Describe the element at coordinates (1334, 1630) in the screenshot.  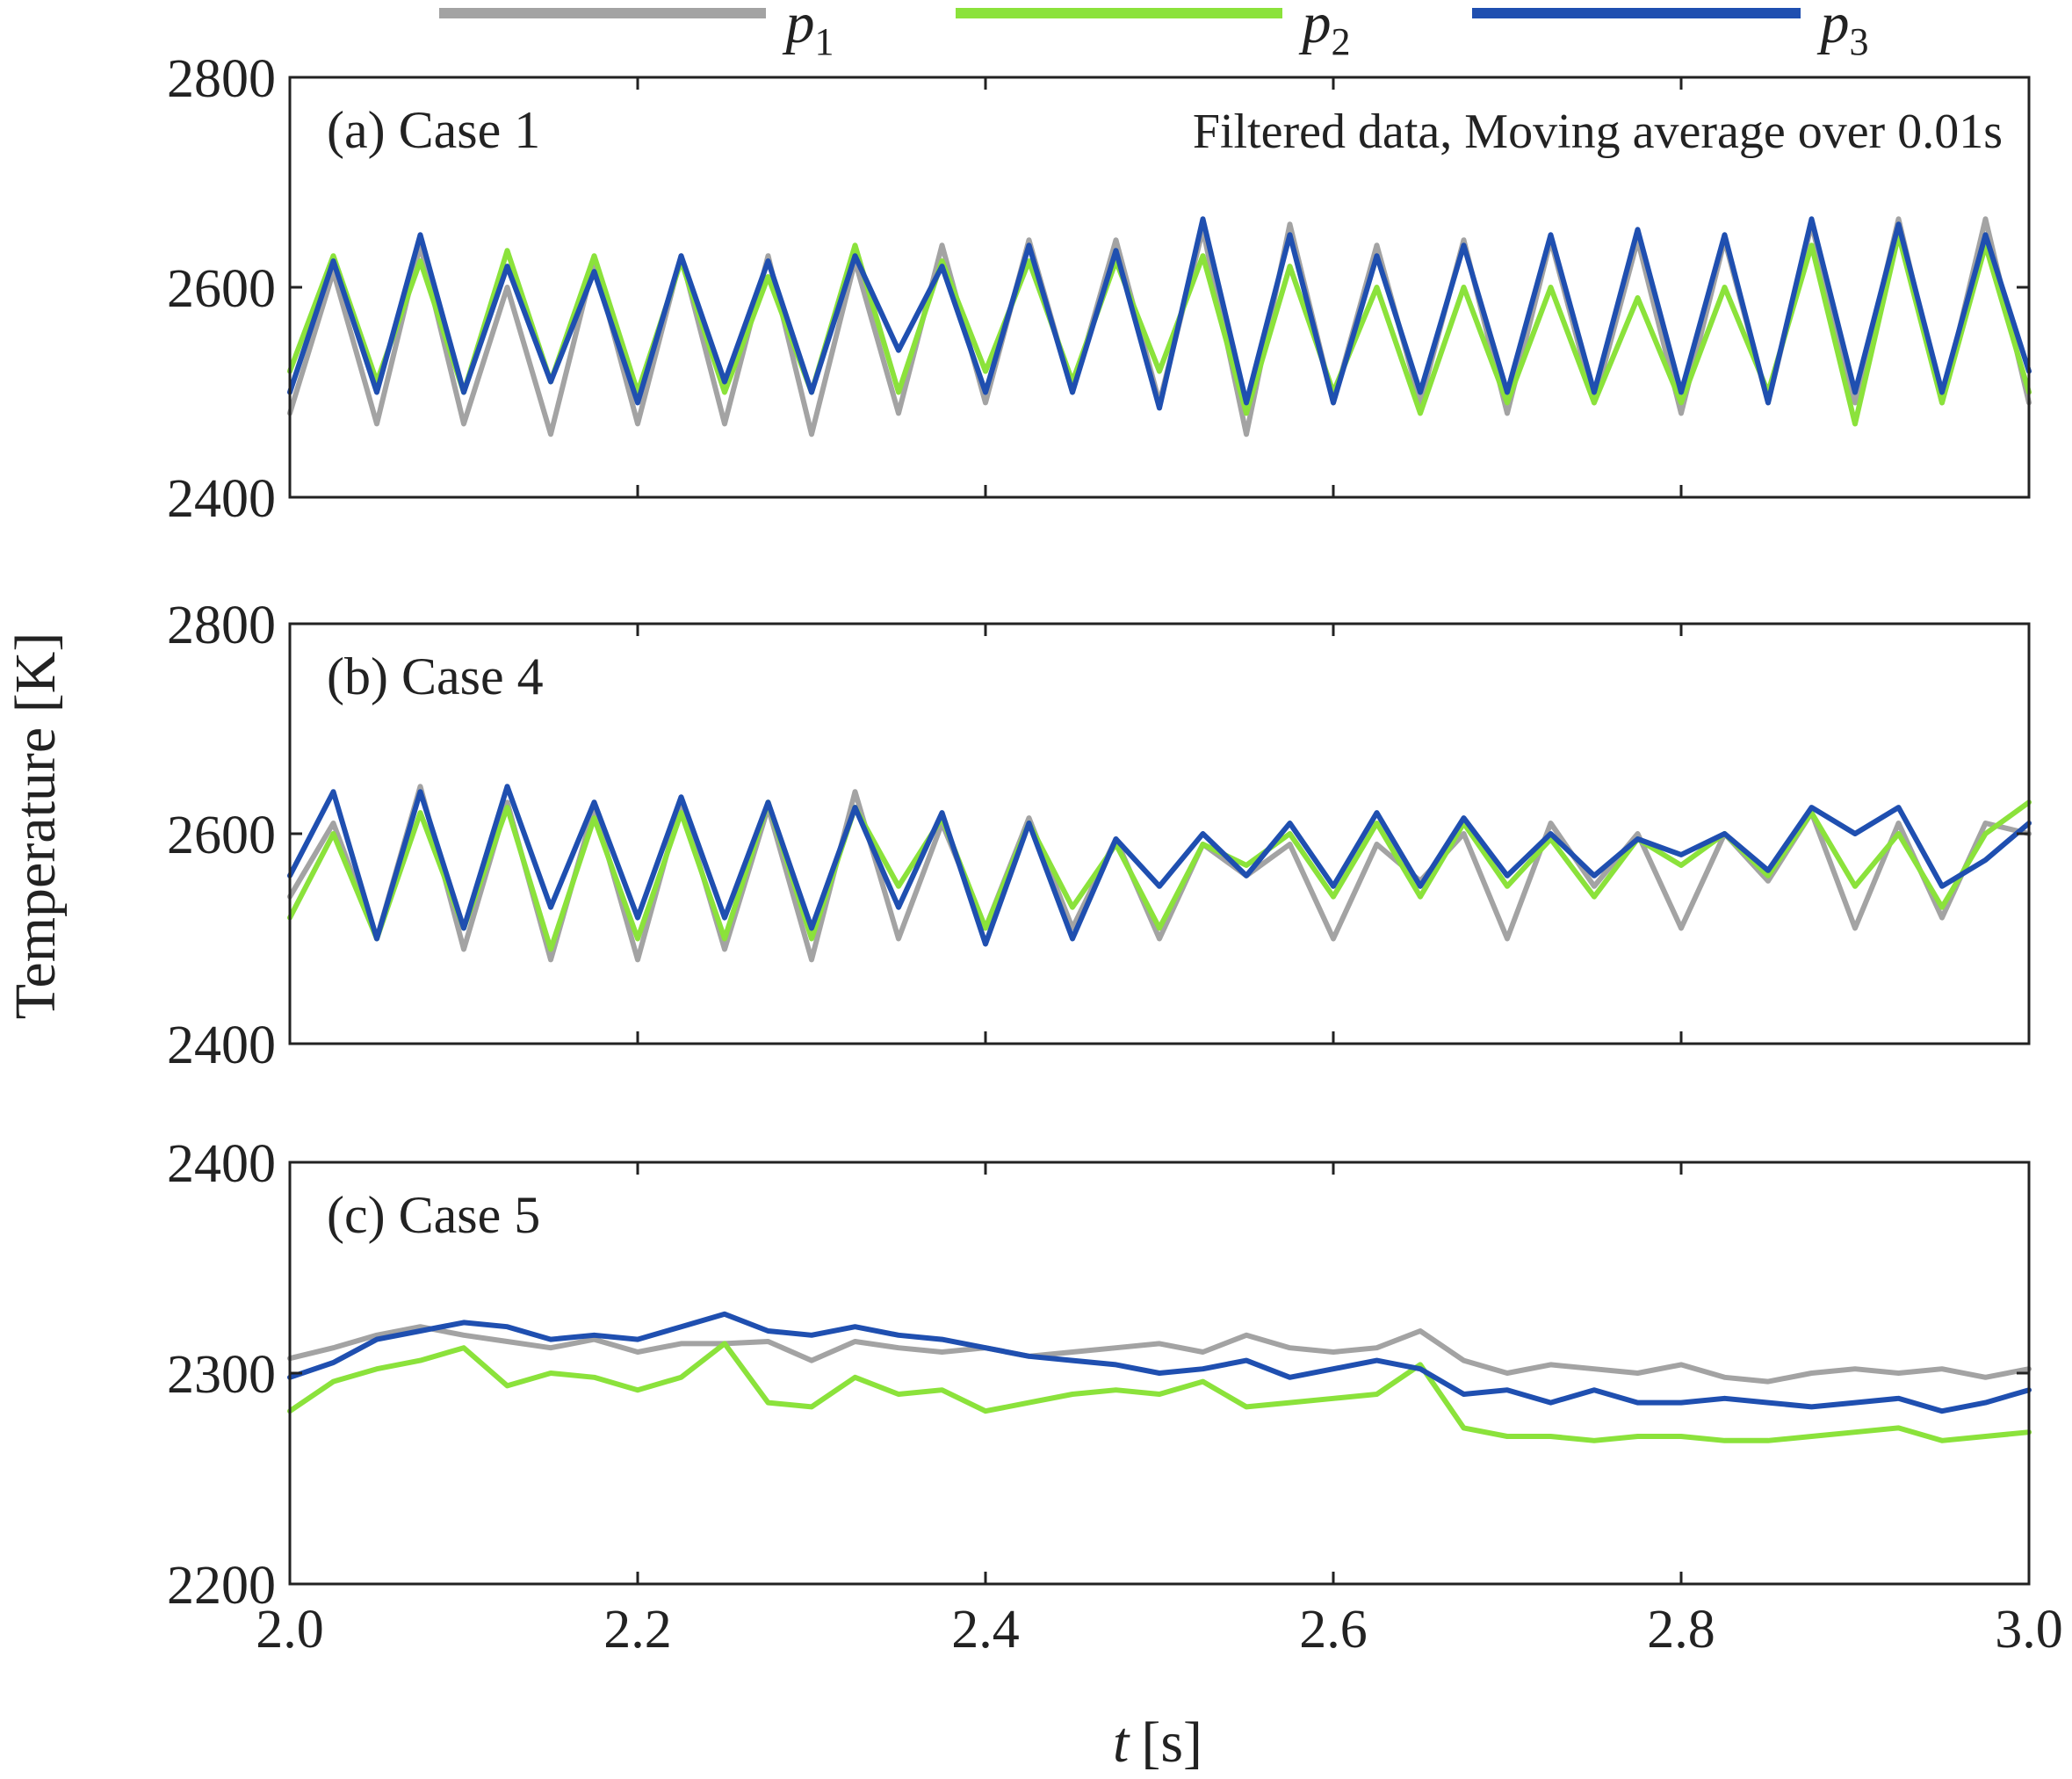
I see `x-tick-label-2.6: 2.6` at that location.